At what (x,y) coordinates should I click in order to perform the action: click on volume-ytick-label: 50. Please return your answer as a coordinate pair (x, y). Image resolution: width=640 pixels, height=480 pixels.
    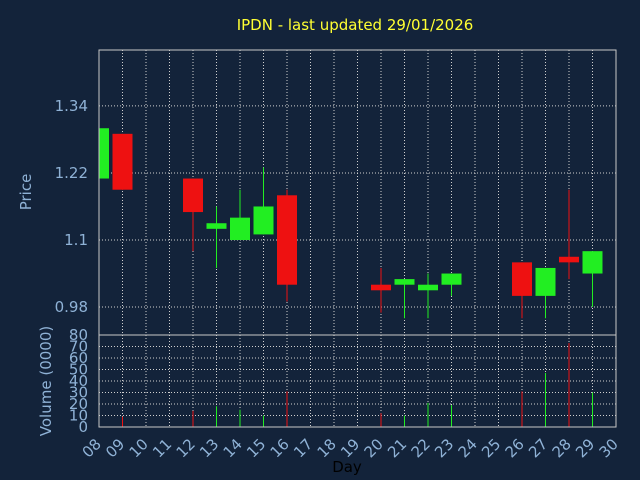
    Looking at the image, I should click on (78, 370).